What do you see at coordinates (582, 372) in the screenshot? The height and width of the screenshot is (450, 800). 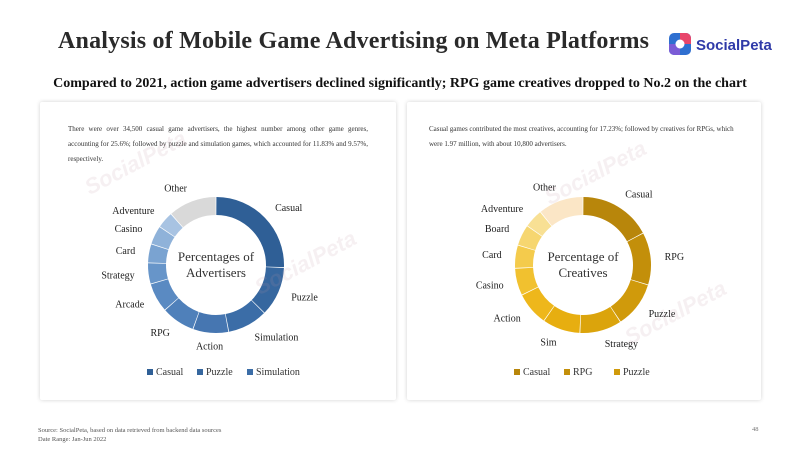 I see `legend-label-rpg: RPG` at bounding box center [582, 372].